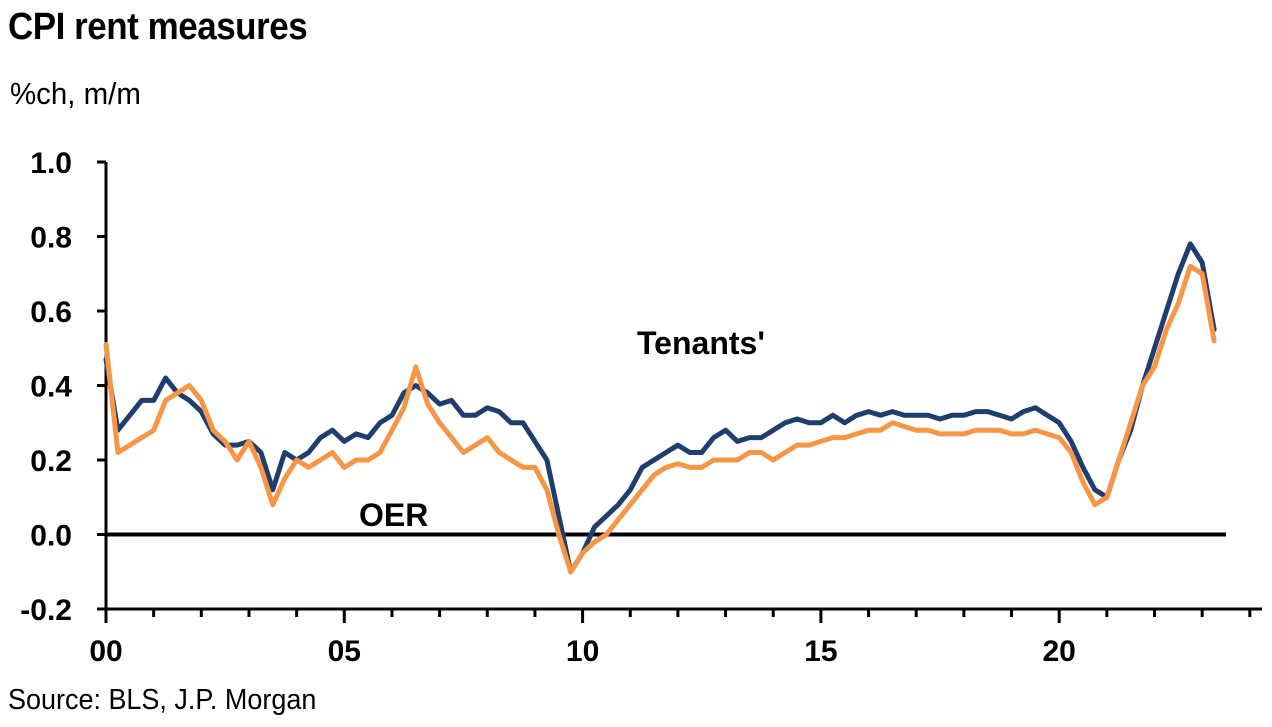 The height and width of the screenshot is (727, 1272). What do you see at coordinates (162, 700) in the screenshot?
I see `source-note: Source: BLS, J.P. Morgan` at bounding box center [162, 700].